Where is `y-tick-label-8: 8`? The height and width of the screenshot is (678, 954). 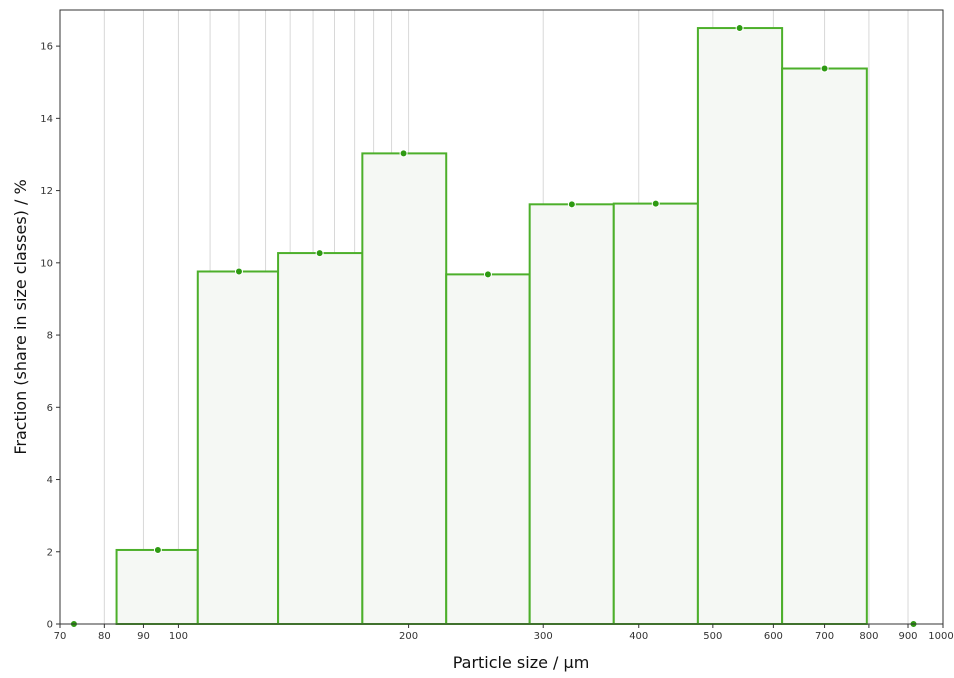
y-tick-label-8: 8 is located at coordinates (50, 336).